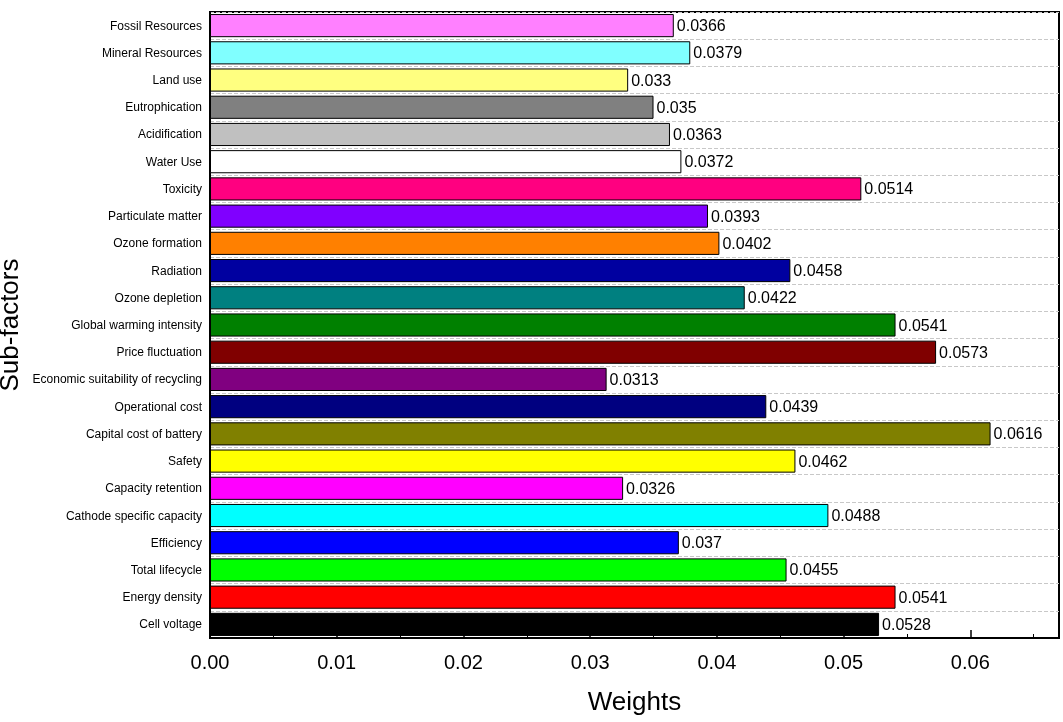 The image size is (1063, 722). What do you see at coordinates (133, 515) in the screenshot?
I see `y-tick-label: Cathode specific capacity` at bounding box center [133, 515].